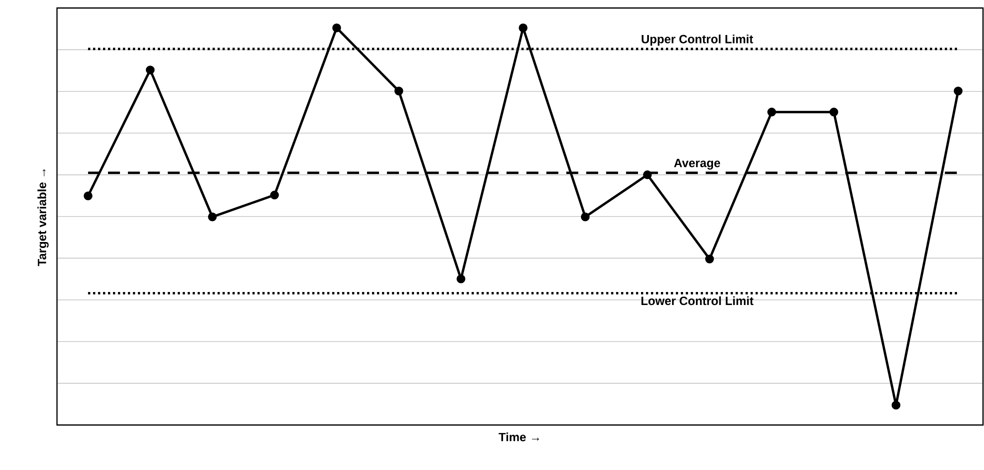 The height and width of the screenshot is (470, 984). Describe the element at coordinates (697, 301) in the screenshot. I see `ref-line-label: Lower Control Limit` at that location.